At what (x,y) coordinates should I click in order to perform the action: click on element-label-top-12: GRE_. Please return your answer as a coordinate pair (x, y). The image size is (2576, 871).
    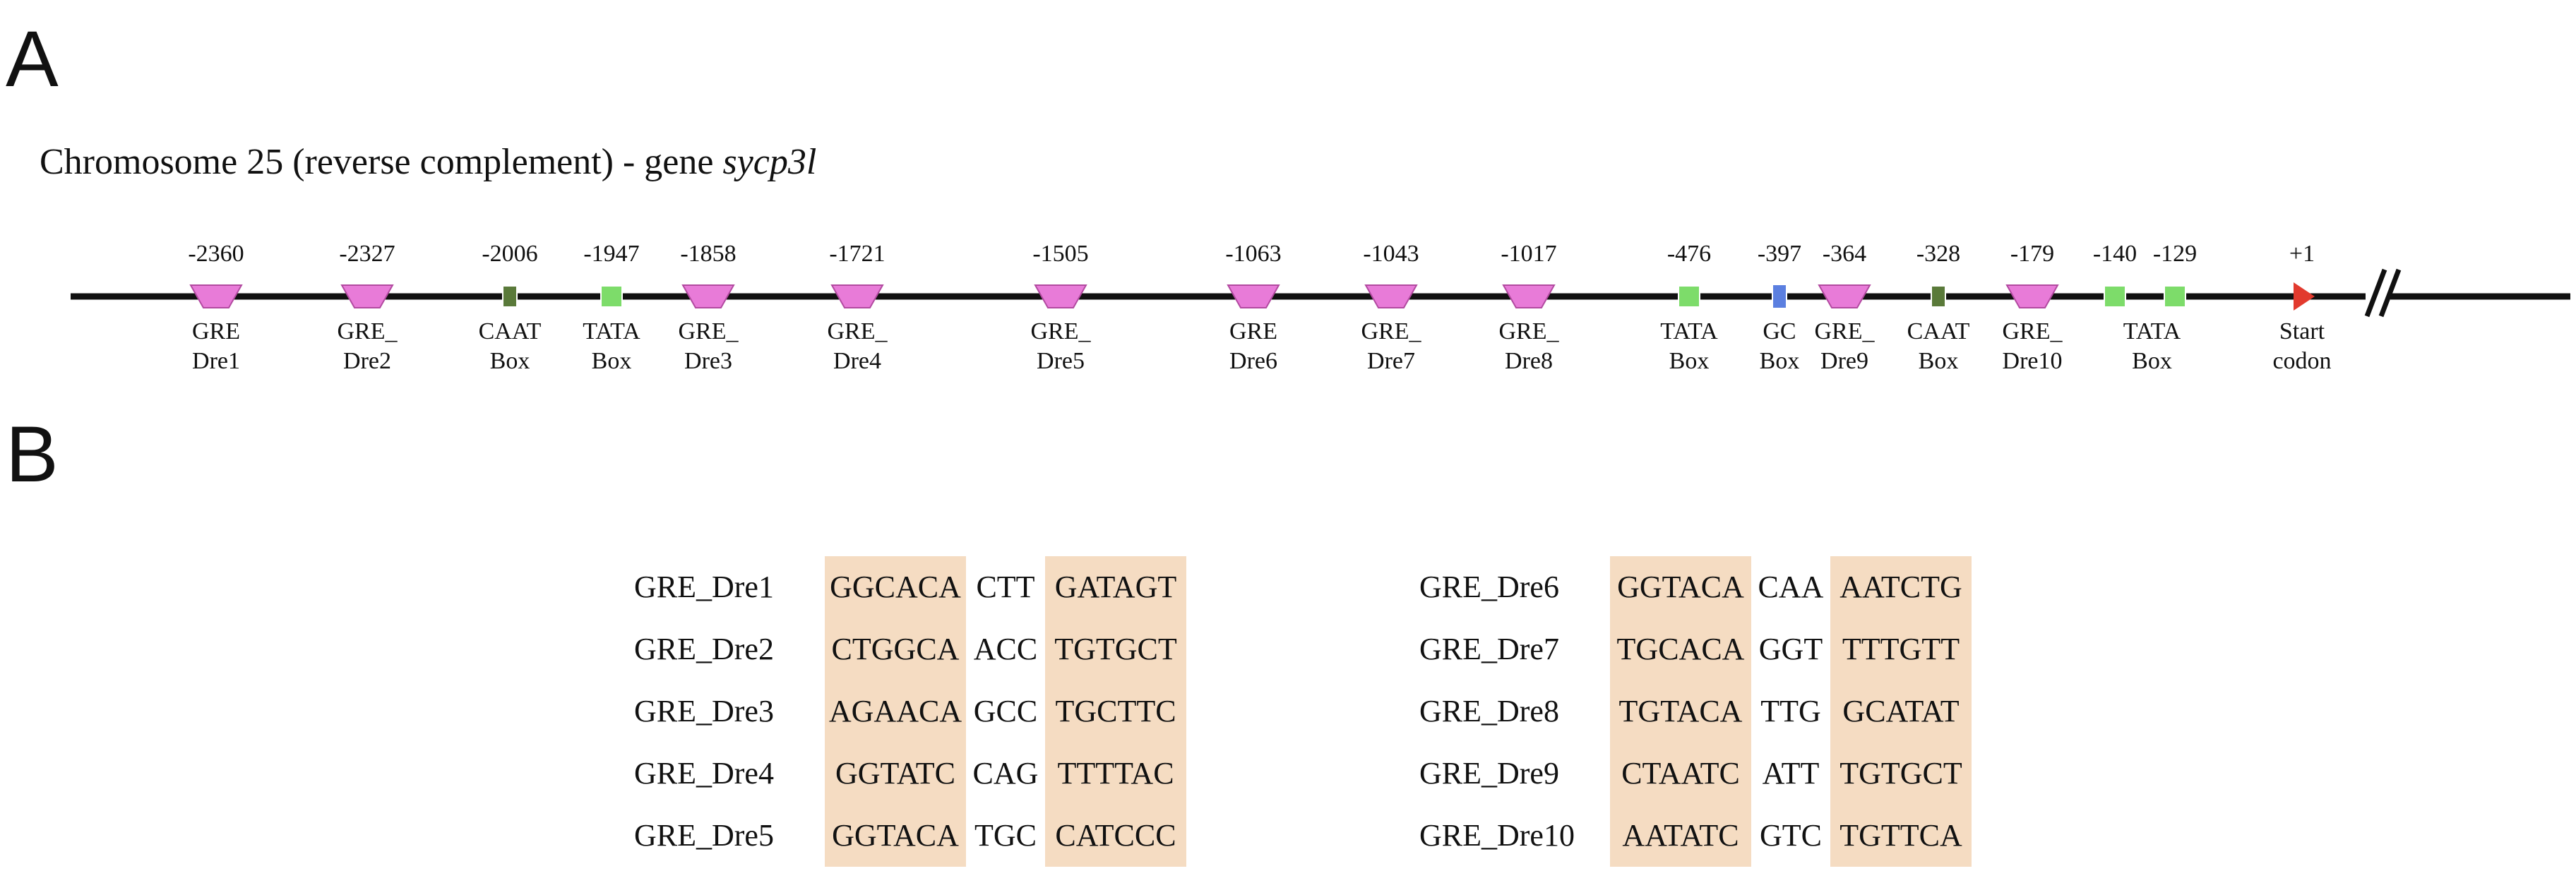
    Looking at the image, I should click on (1845, 331).